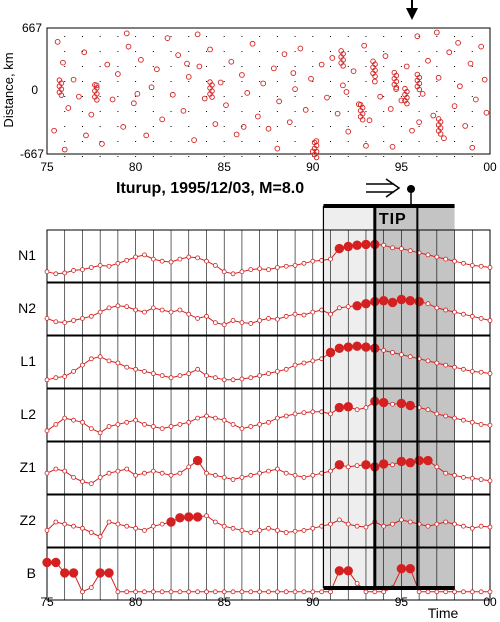 The image size is (500, 622). What do you see at coordinates (256, 415) in the screenshot?
I see `series-row: L2` at bounding box center [256, 415].